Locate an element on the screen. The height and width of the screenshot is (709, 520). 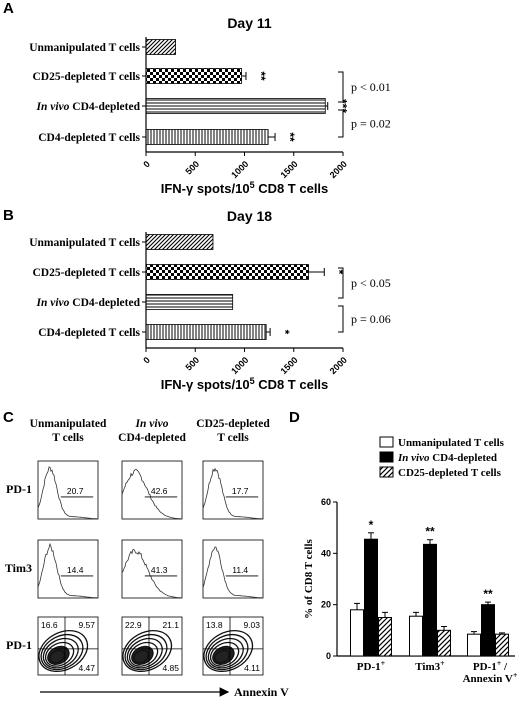
column-header: T cells is located at coordinates (68, 438).